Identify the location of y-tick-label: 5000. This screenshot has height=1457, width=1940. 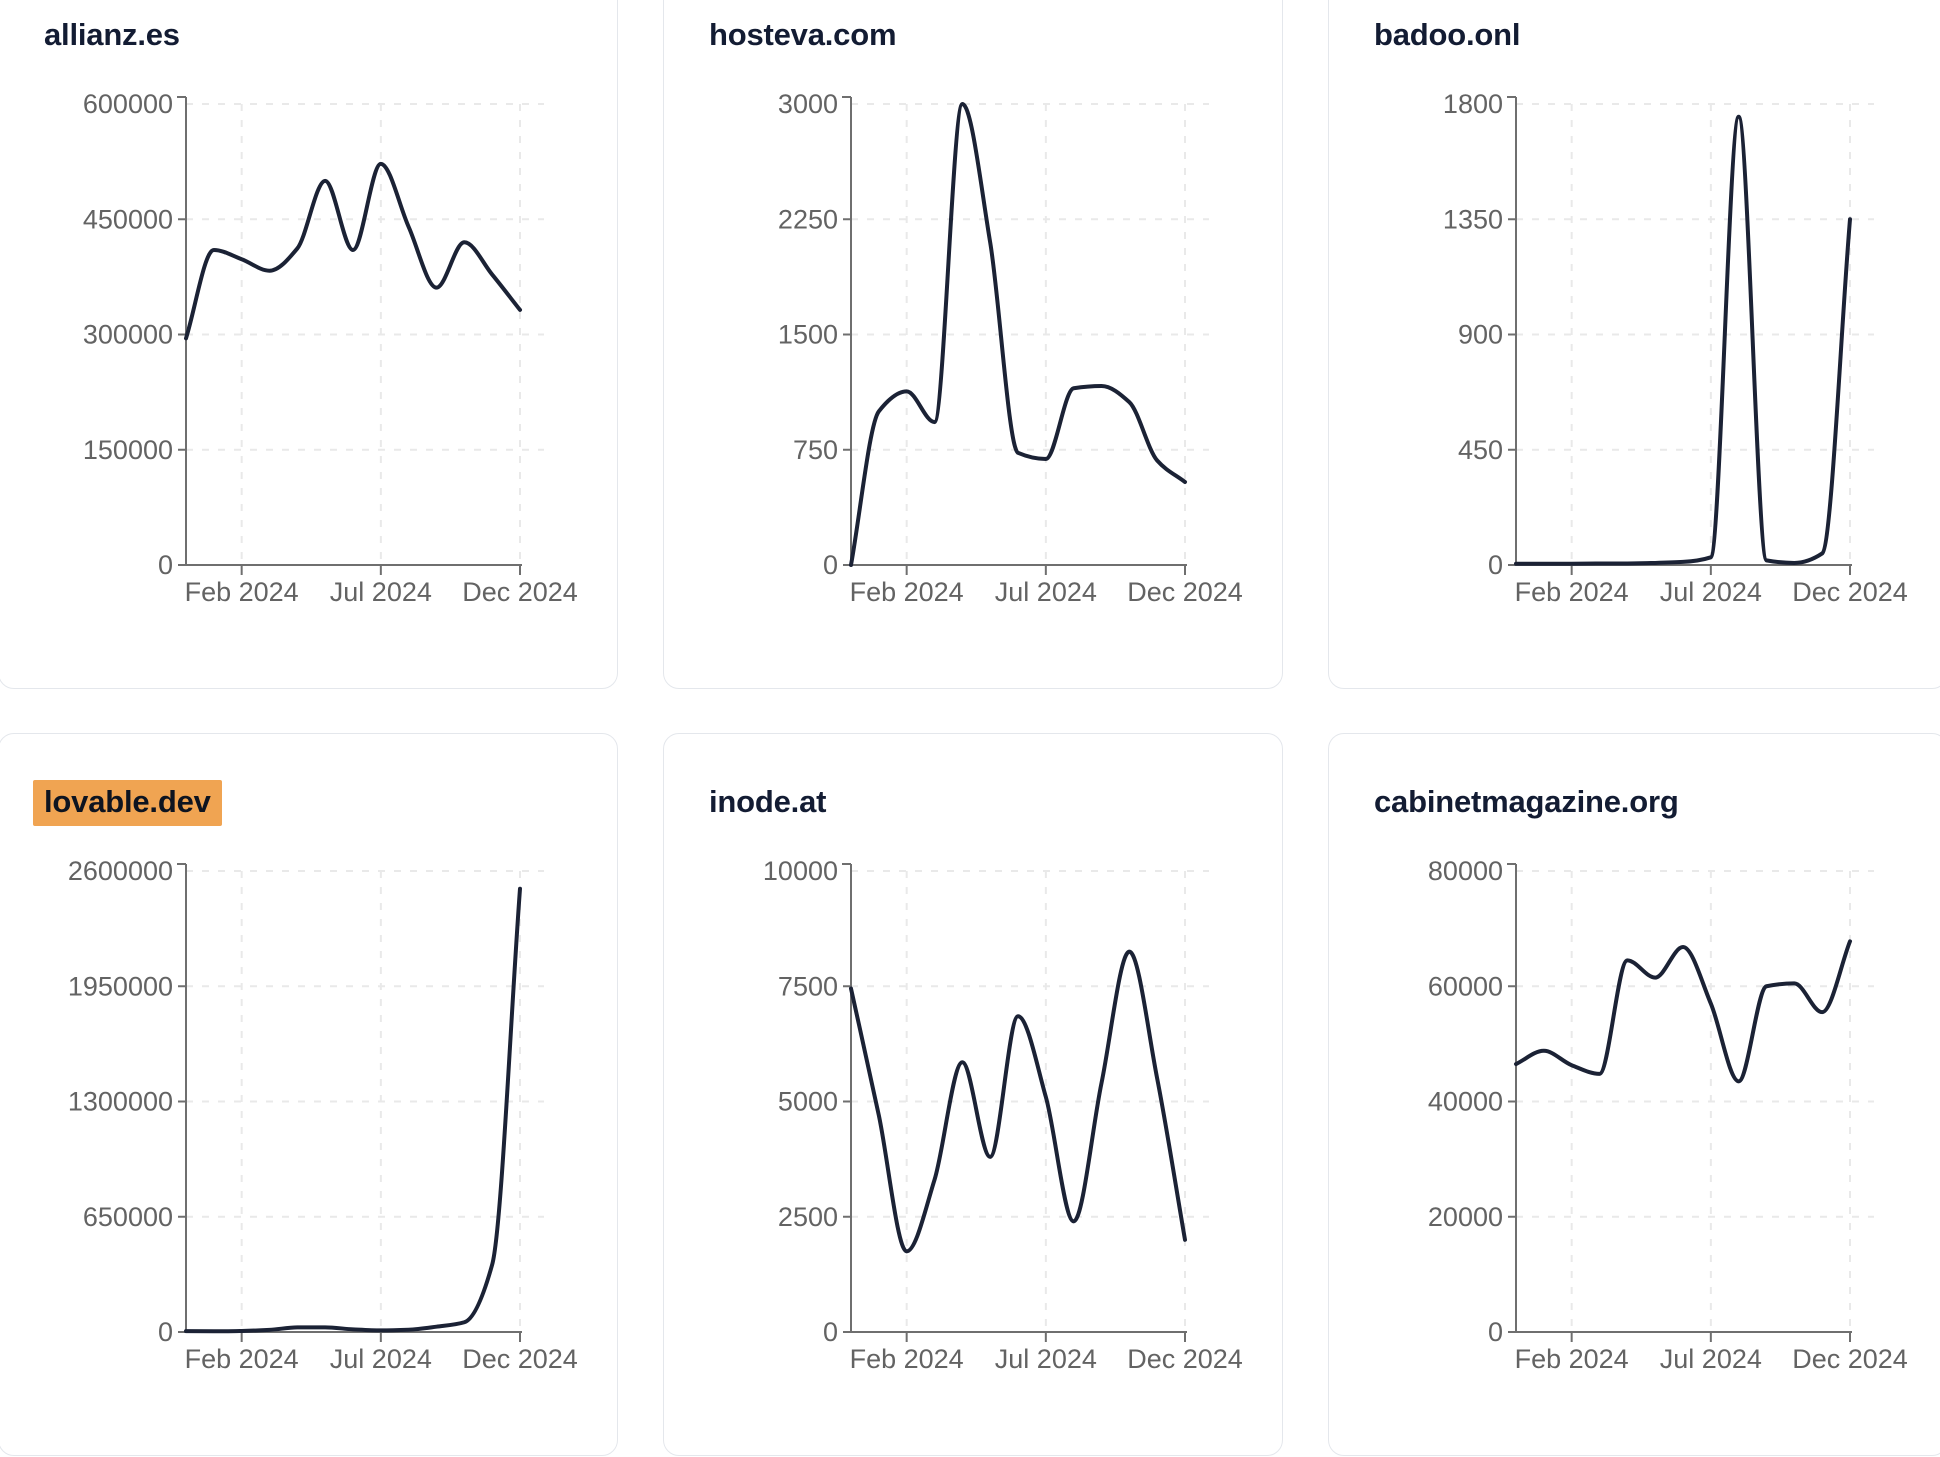
(808, 1102).